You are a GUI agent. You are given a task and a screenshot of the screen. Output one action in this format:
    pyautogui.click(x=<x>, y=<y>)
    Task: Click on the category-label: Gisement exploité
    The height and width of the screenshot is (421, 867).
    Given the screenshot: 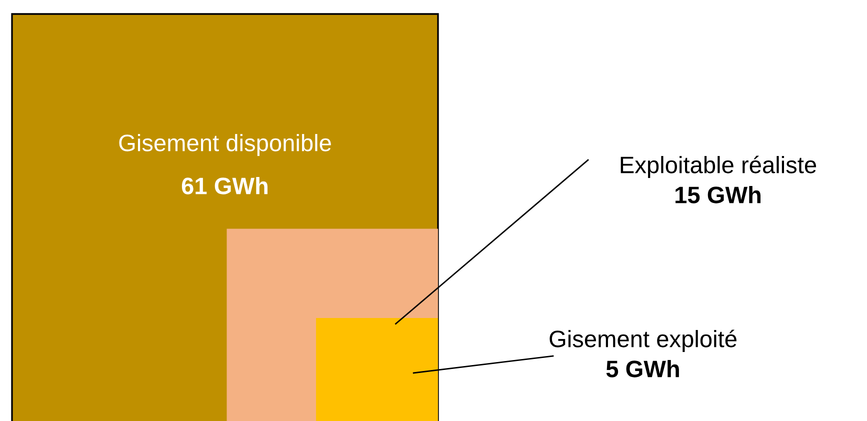 What is the action you would take?
    pyautogui.click(x=643, y=341)
    